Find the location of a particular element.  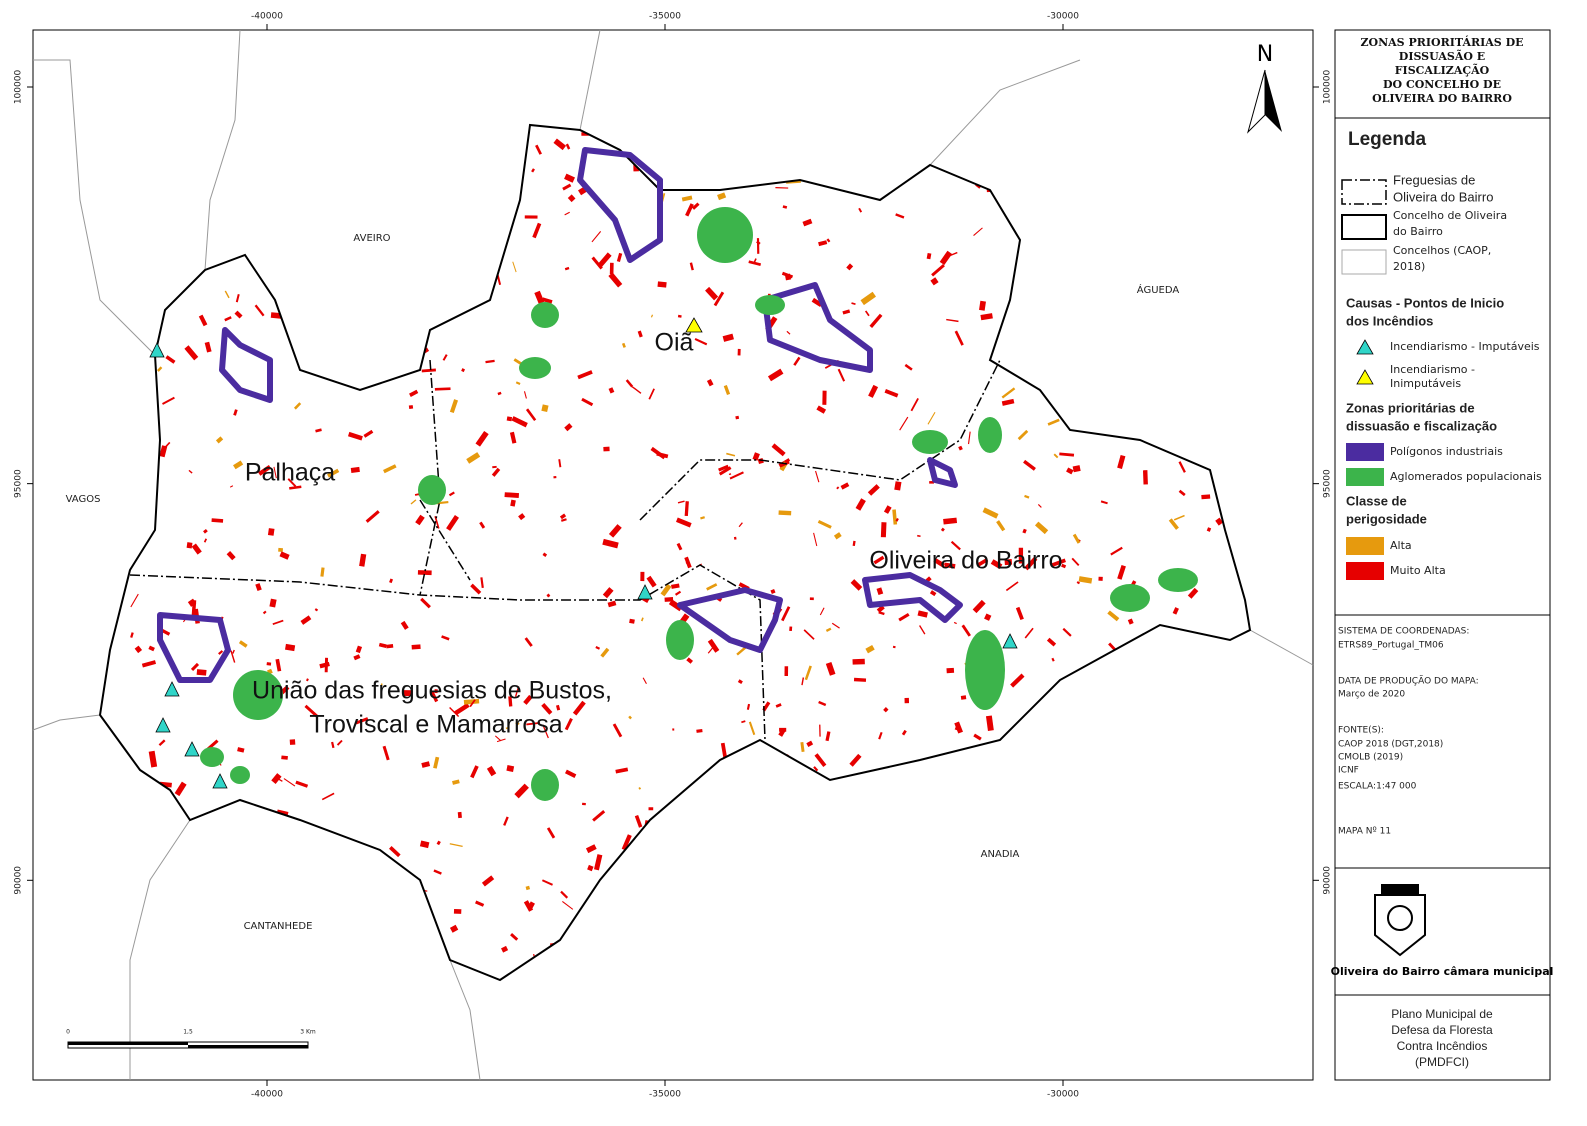

legend-heading: Zonas prioritárias de is located at coordinates (1410, 407).